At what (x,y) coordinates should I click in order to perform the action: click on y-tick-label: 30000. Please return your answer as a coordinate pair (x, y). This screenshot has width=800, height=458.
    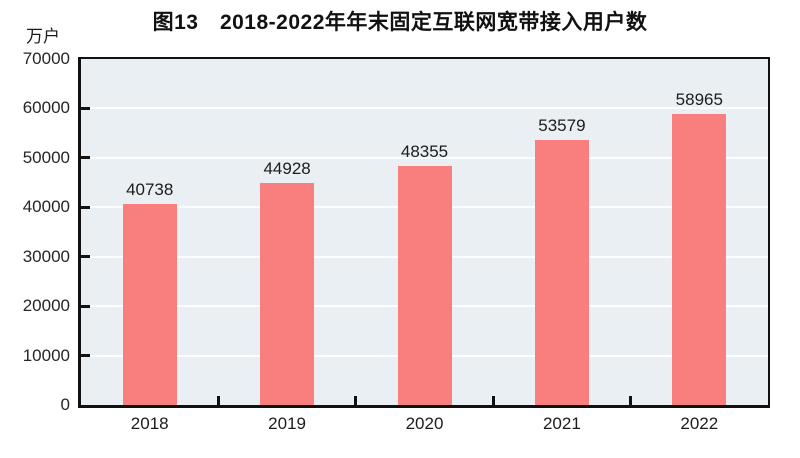
    Looking at the image, I should click on (46, 256).